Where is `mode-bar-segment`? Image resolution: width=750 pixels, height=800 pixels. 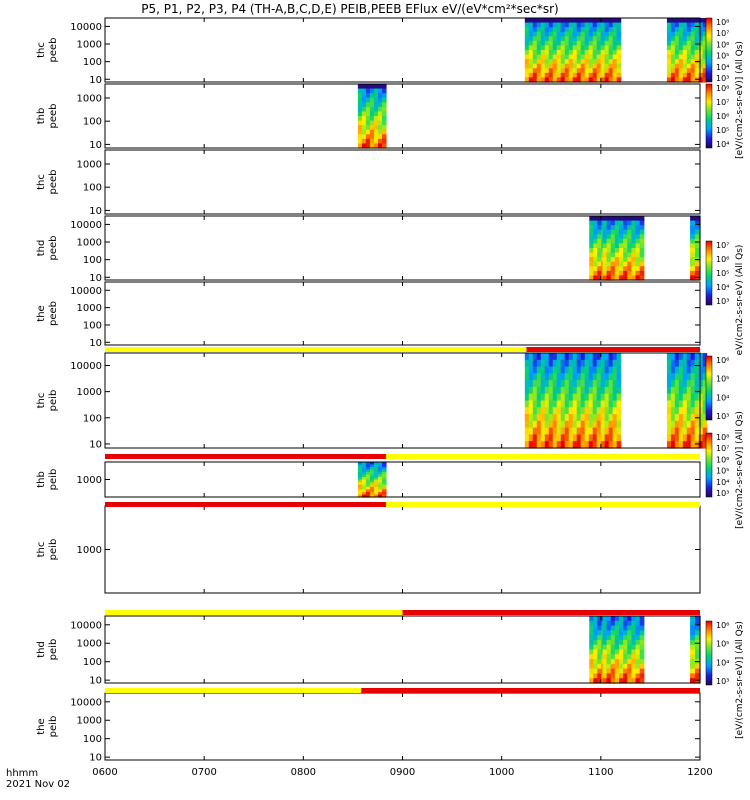 mode-bar-segment is located at coordinates (613, 349).